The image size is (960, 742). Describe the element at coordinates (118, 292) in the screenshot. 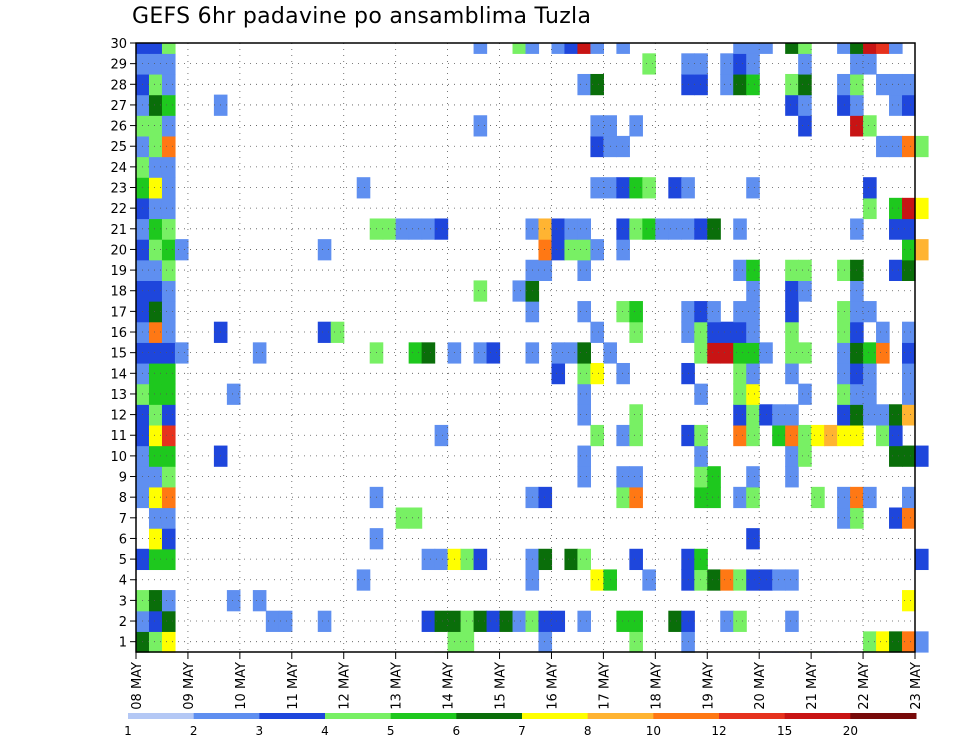

I see `y-tick-label: 18` at that location.